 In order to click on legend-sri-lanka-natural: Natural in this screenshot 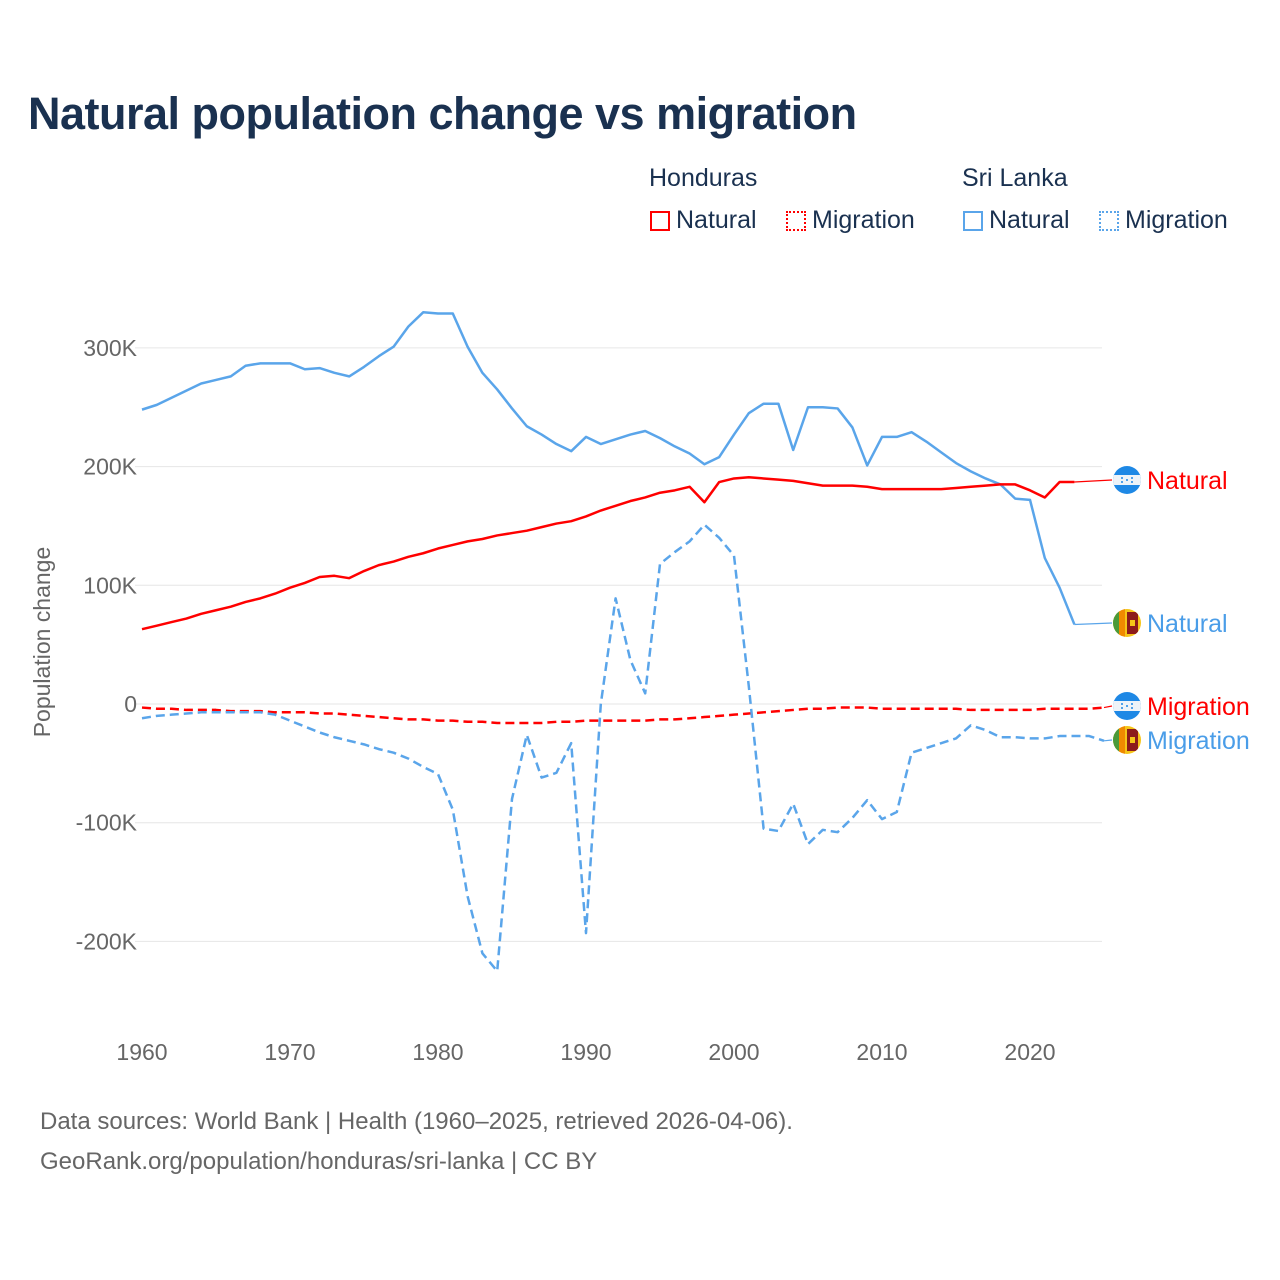, I will do `click(1016, 220)`.